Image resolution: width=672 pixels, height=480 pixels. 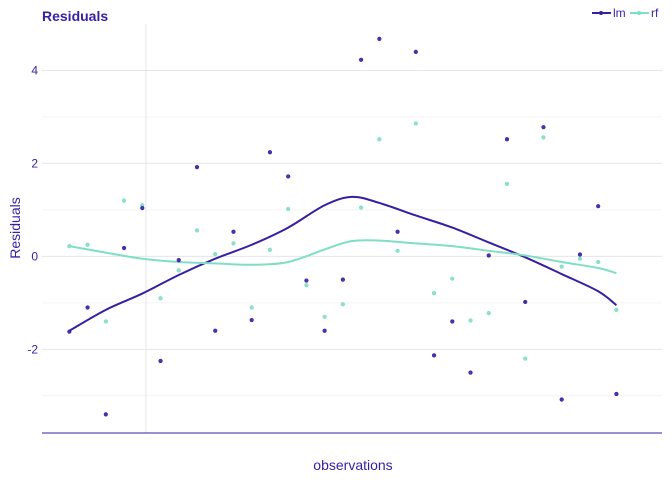 What do you see at coordinates (34, 163) in the screenshot?
I see `y-tick-label: 2` at bounding box center [34, 163].